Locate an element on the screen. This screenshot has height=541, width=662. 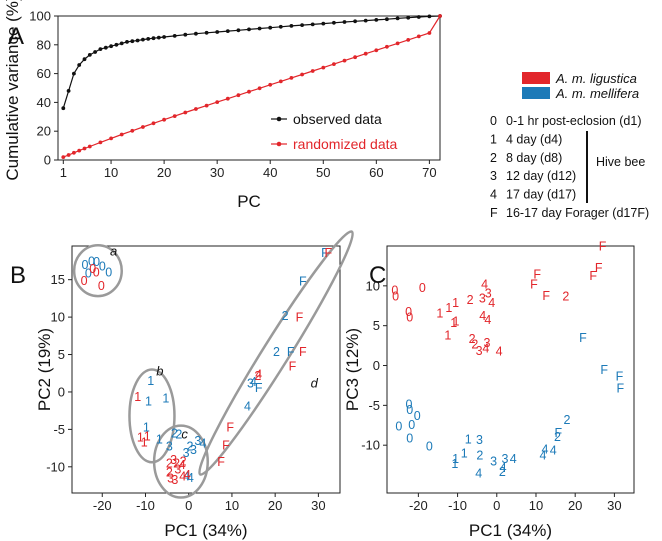
legend-species-ligustica: A. m. ligustica is located at coordinates (596, 78).